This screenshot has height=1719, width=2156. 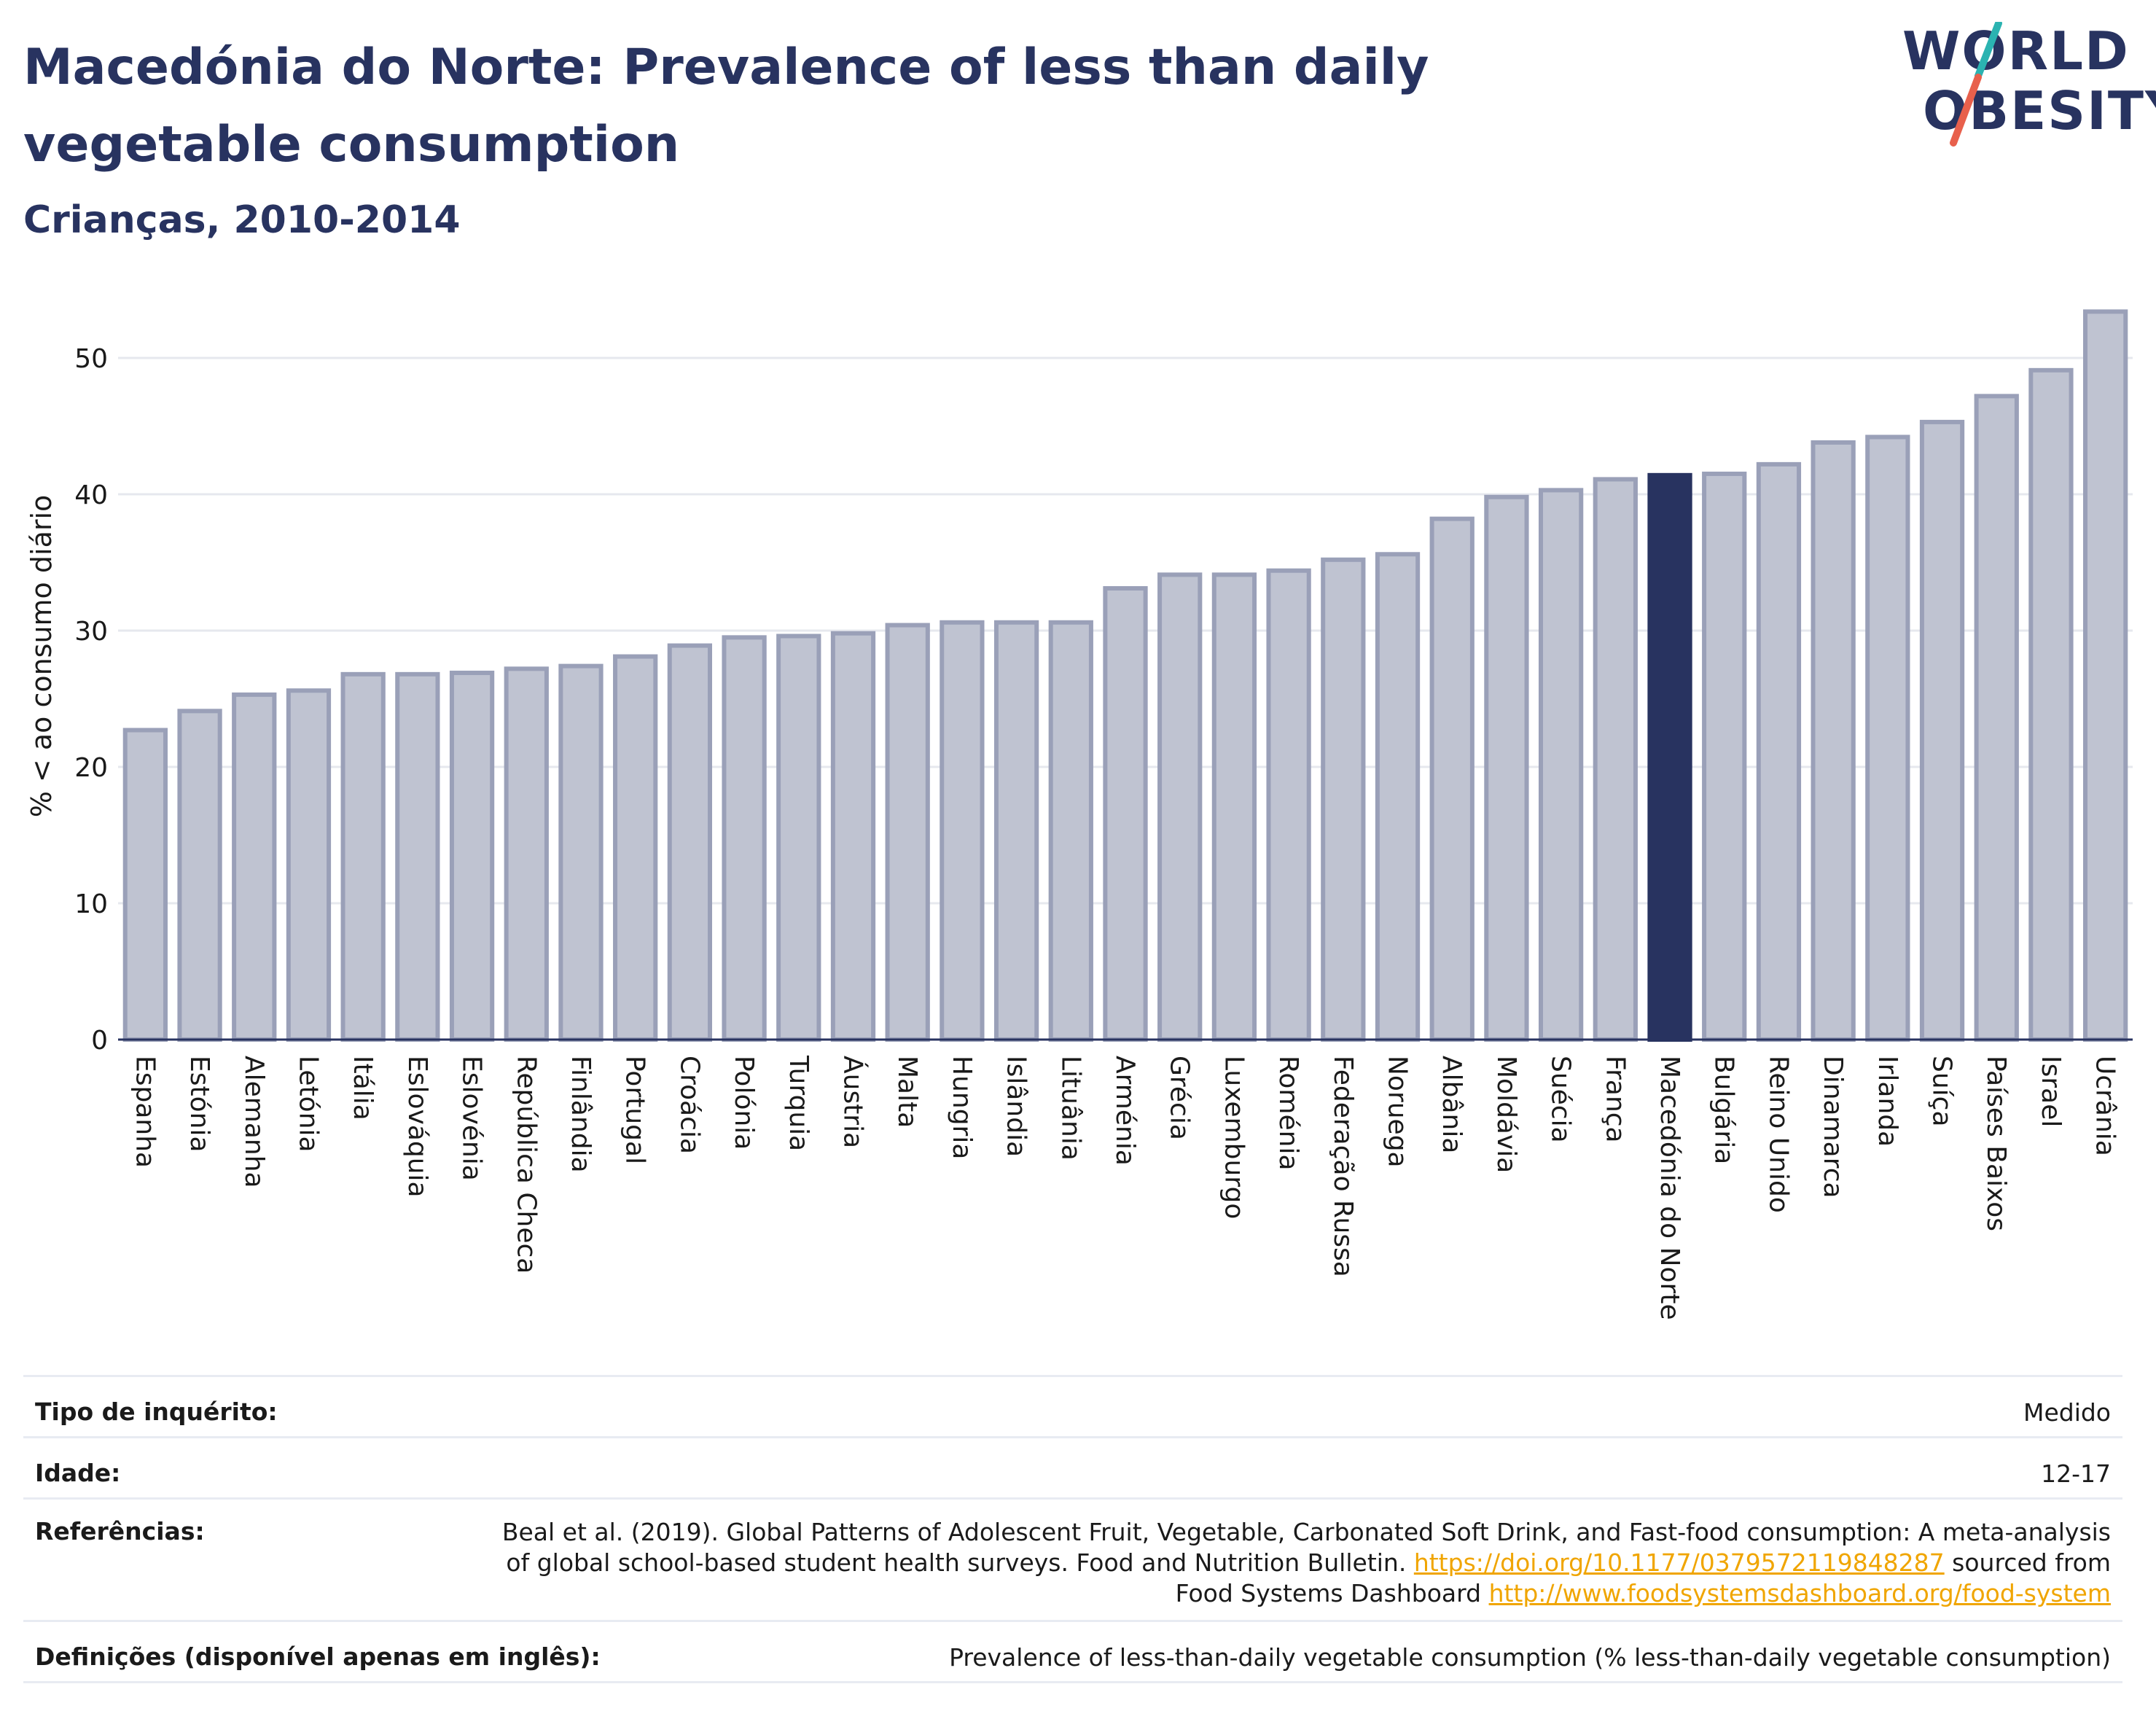 I want to click on bar-federação-russa, so click(x=1344, y=800).